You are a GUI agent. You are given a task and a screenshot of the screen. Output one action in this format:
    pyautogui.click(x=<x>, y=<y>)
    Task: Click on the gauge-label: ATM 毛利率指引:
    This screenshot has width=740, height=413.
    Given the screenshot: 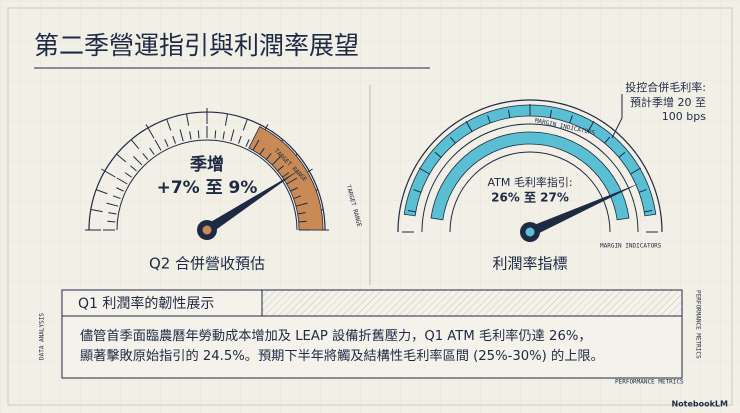 What is the action you would take?
    pyautogui.click(x=529, y=182)
    